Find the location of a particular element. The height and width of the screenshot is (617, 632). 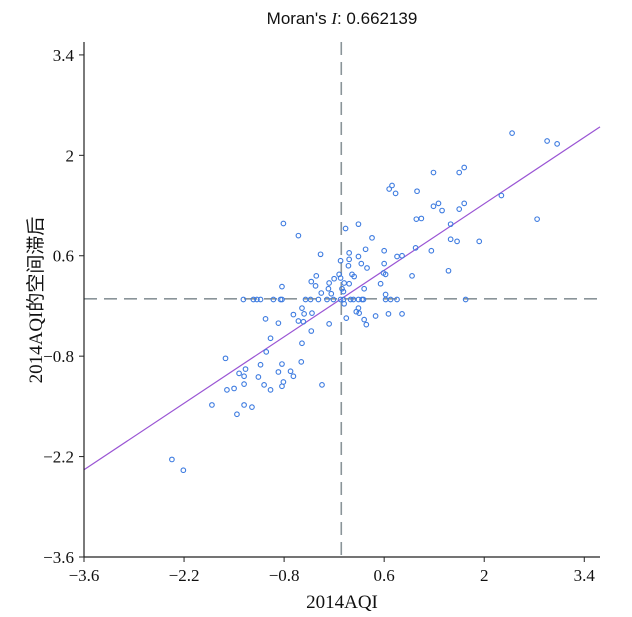

x-tick-label: 2 is located at coordinates (484, 575).